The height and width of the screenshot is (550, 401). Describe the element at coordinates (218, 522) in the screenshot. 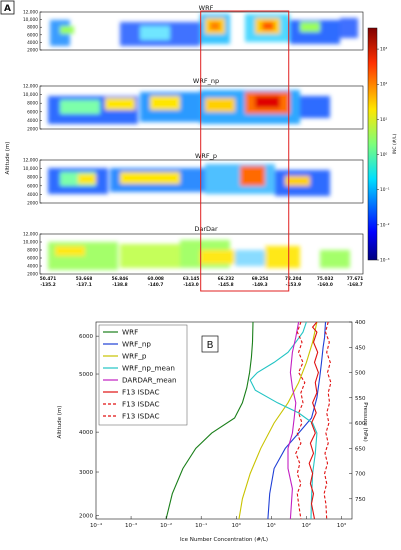

I see `b-x-ticks: 10⁻⁴ 10⁻³ 10⁻² 10⁻¹ 10⁰ 10¹ 10² 10³` at that location.